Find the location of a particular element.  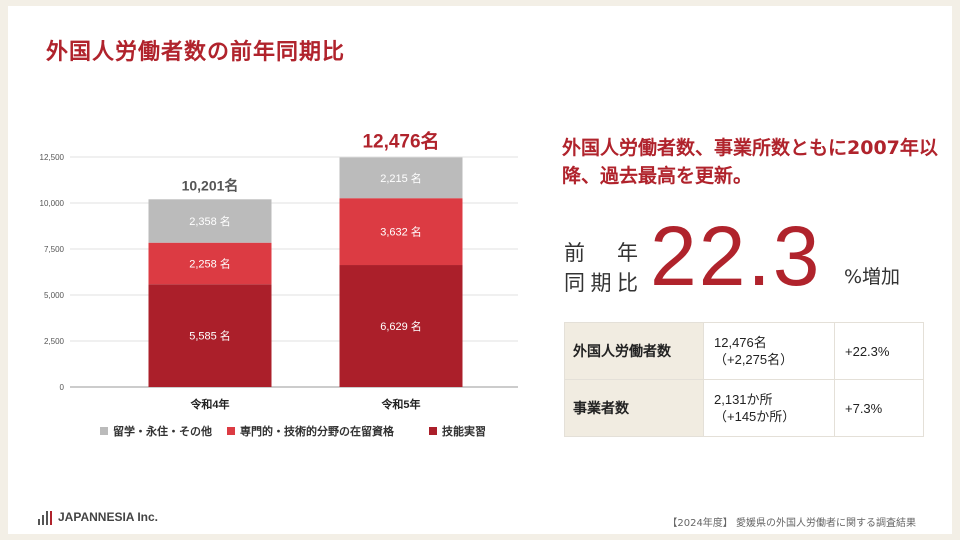

stat-value-diff: （+145か所） is located at coordinates (755, 416).